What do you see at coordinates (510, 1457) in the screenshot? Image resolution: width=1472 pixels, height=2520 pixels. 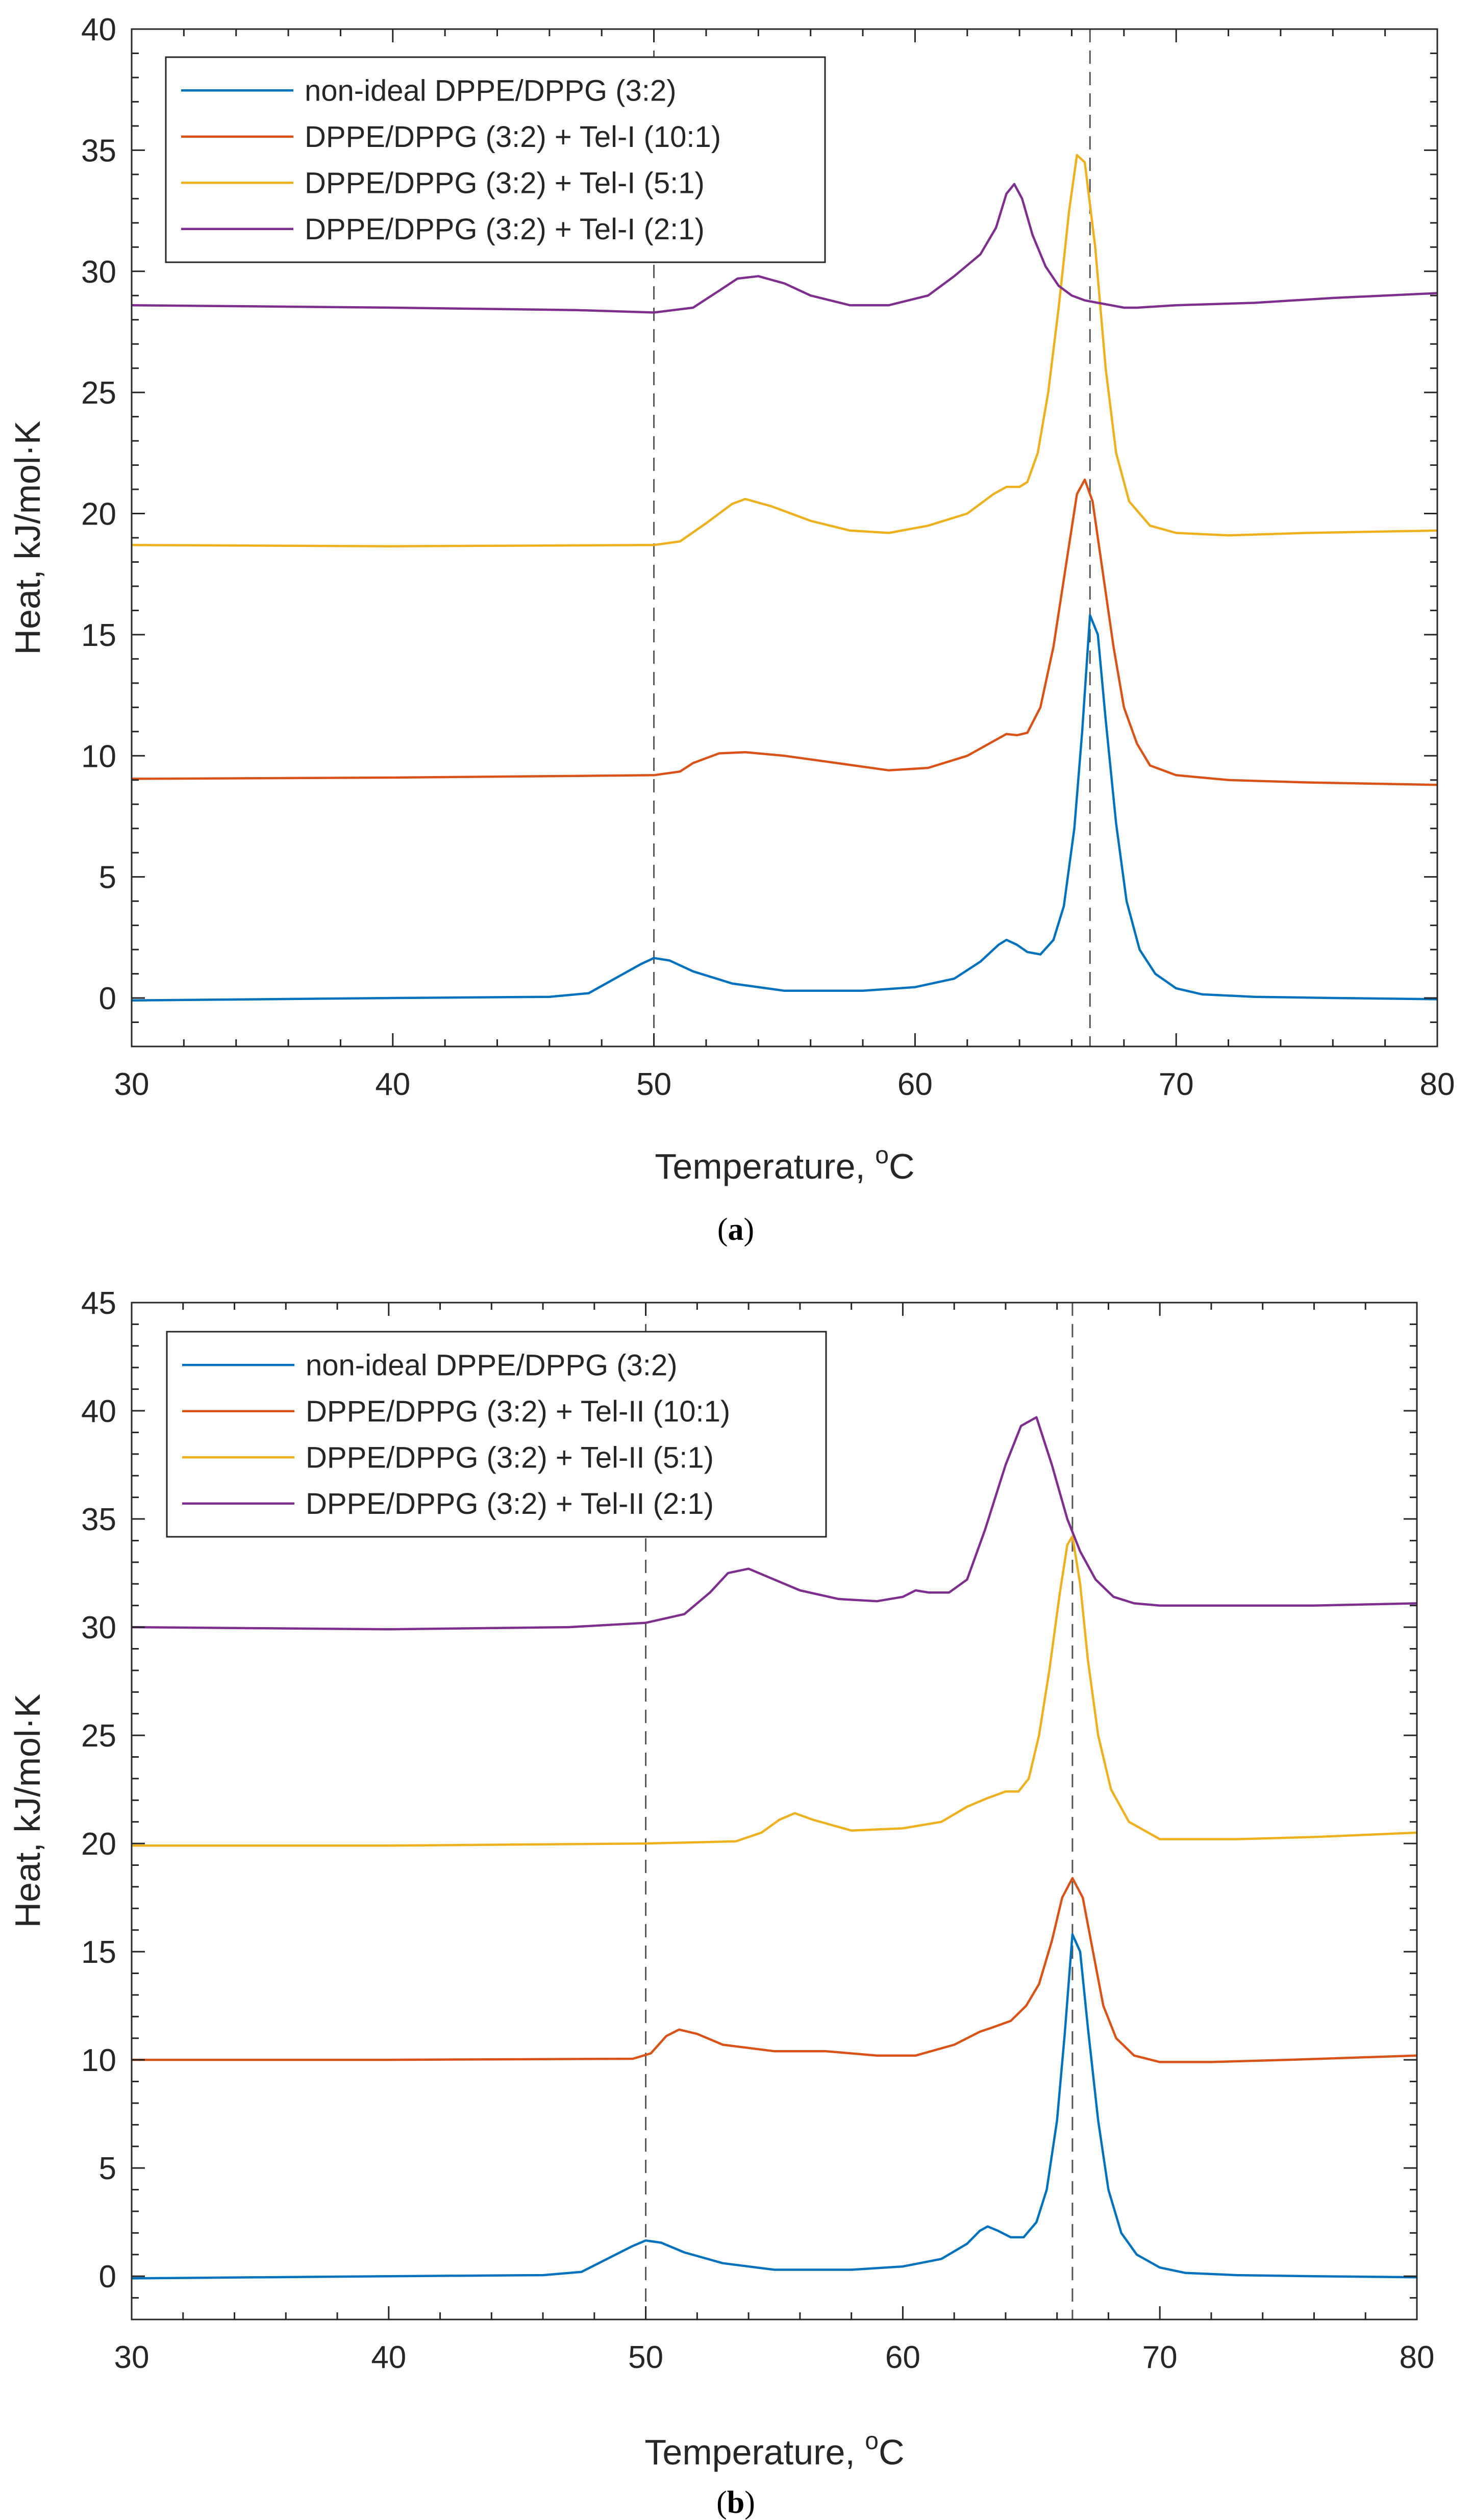 I see `legend-entry: DPPE/DPPG (3:2) + Tel-II (5:1)` at bounding box center [510, 1457].